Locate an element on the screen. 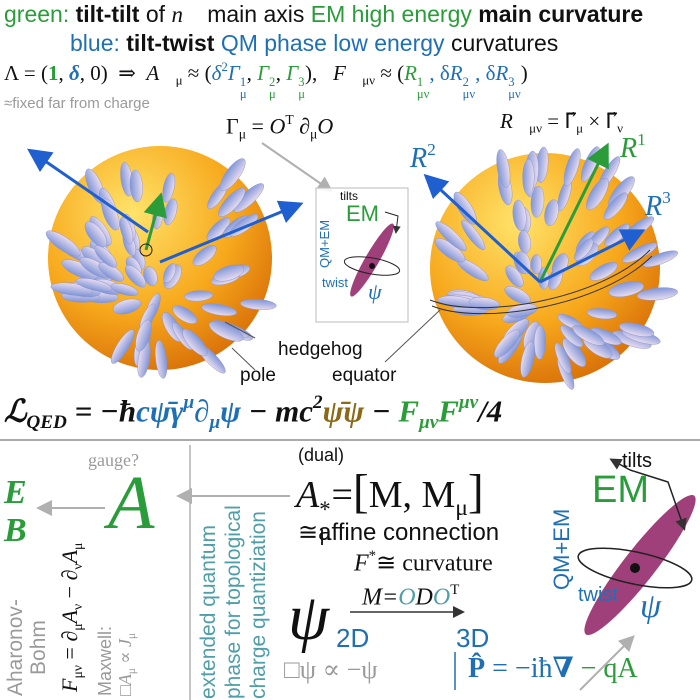  formula-part: , 0) ⇒ is located at coordinates (113, 73).